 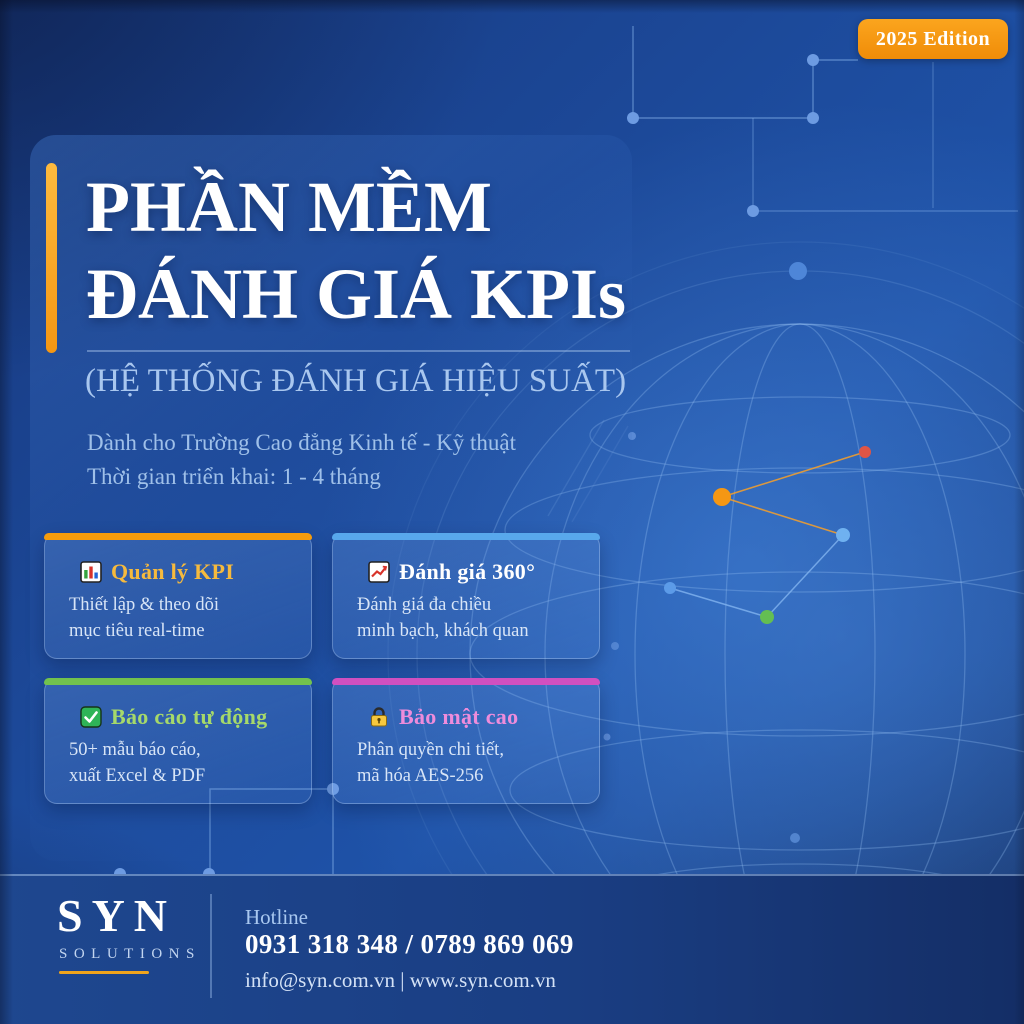 What do you see at coordinates (173, 571) in the screenshot?
I see `feature-title: Quản lý KPI` at bounding box center [173, 571].